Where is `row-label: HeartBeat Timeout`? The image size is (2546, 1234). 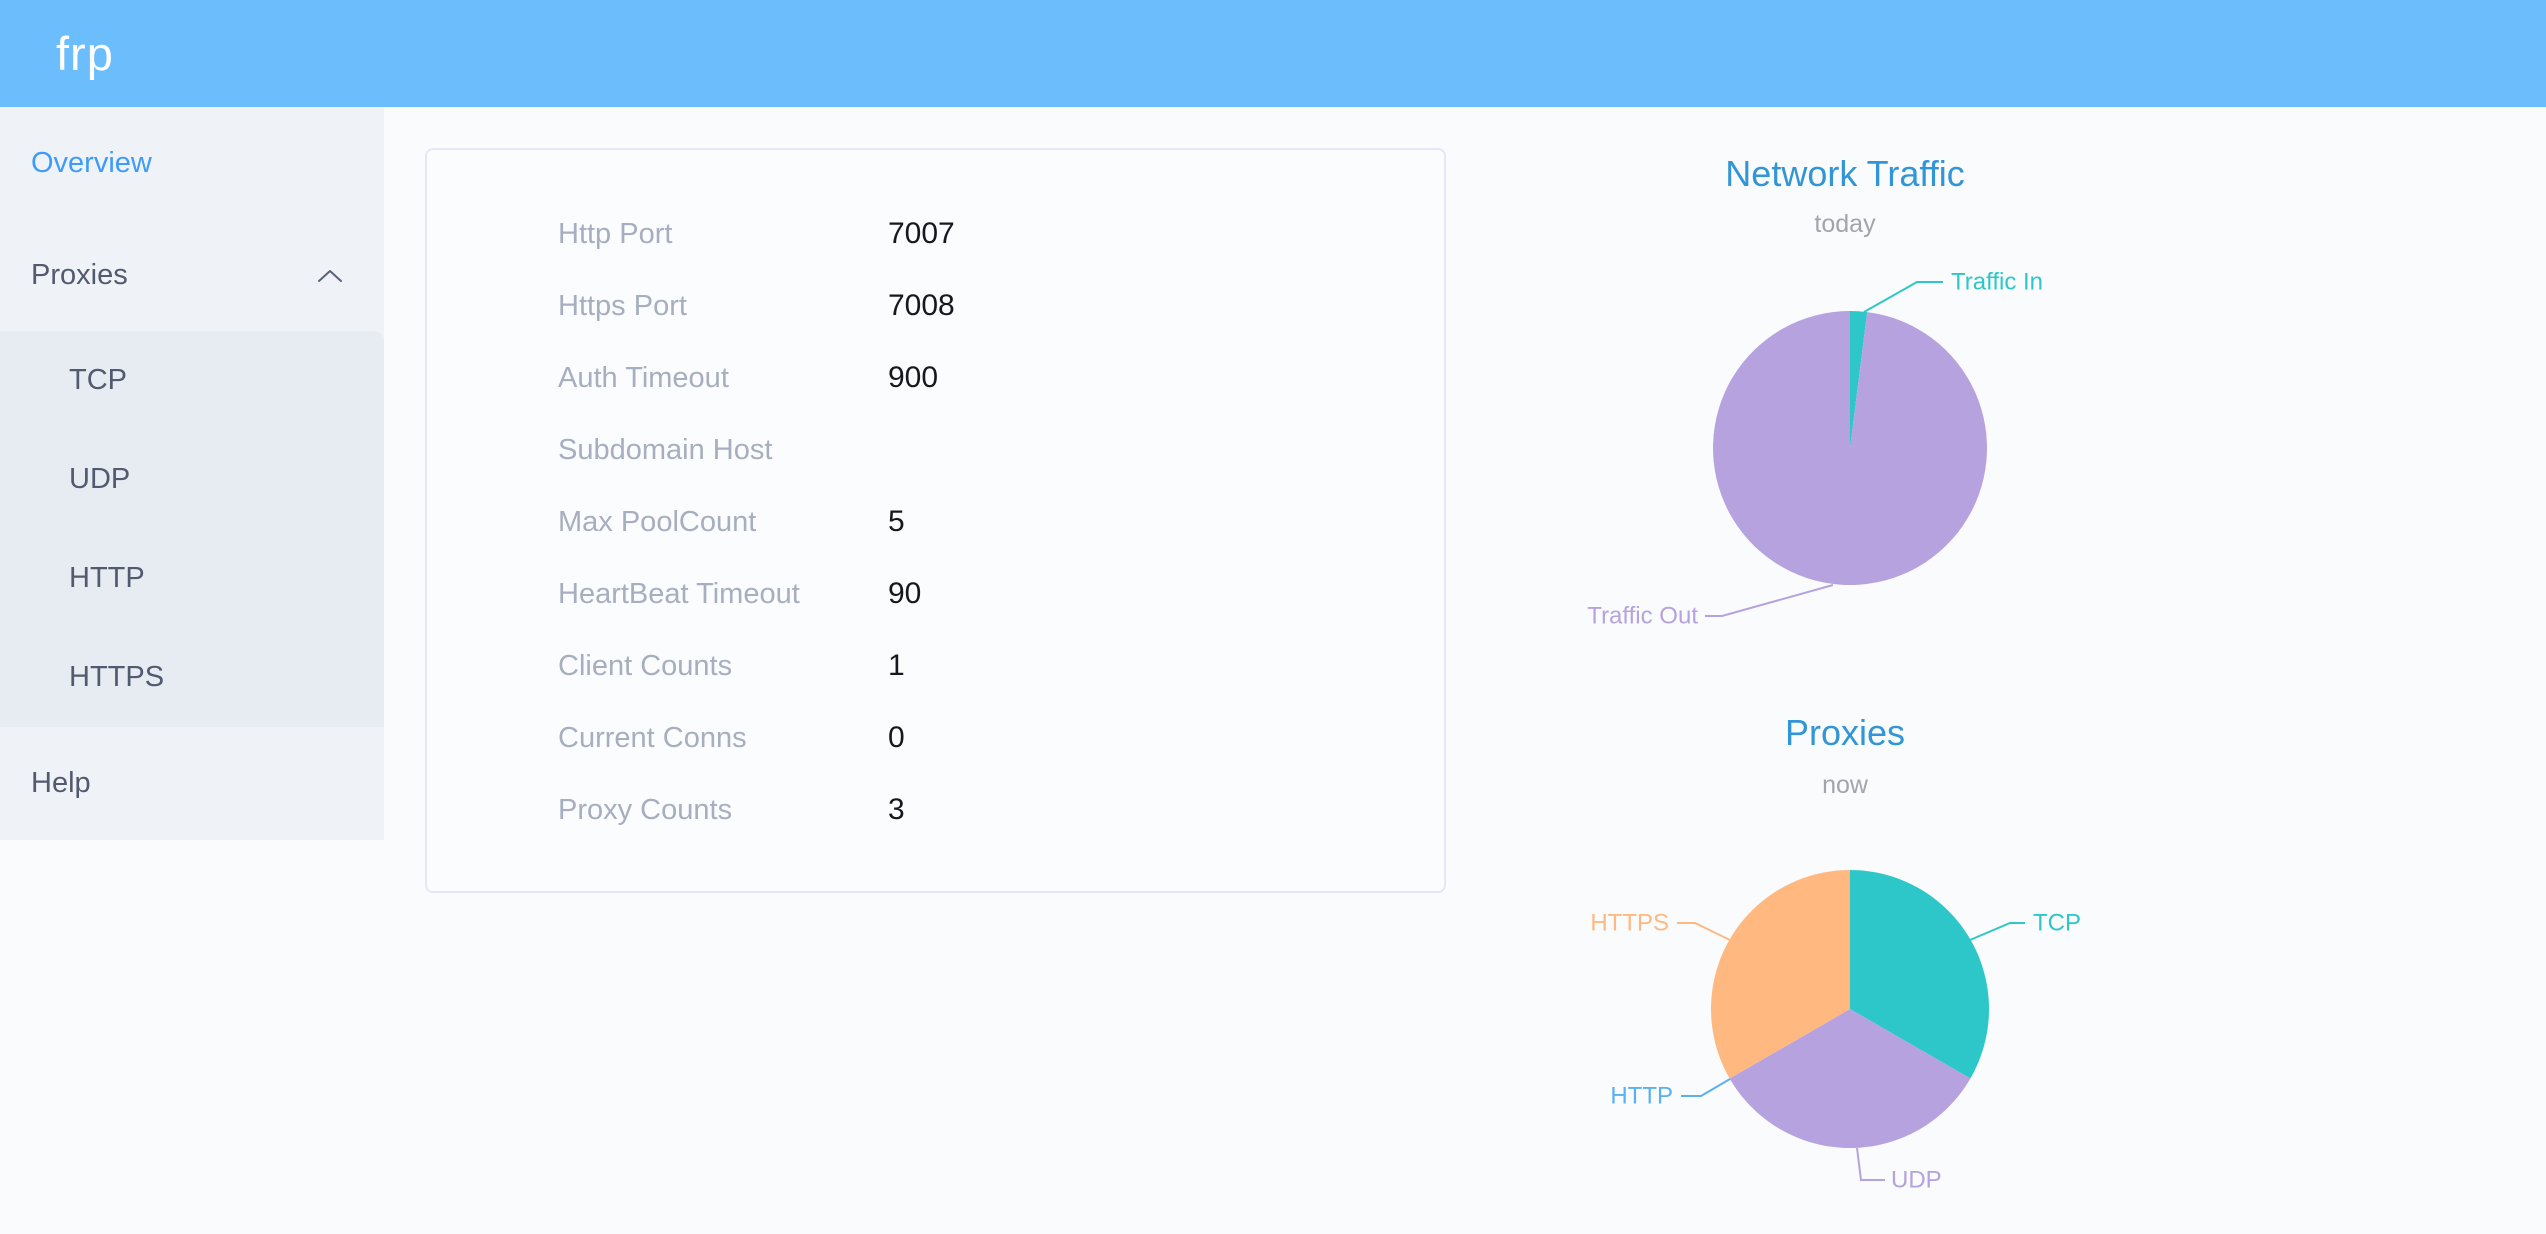 row-label: HeartBeat Timeout is located at coordinates (679, 593).